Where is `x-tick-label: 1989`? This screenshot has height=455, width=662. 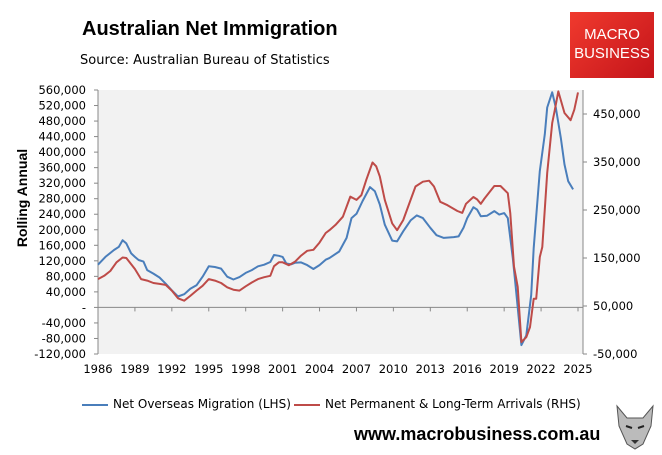 x-tick-label: 1989 is located at coordinates (134, 369).